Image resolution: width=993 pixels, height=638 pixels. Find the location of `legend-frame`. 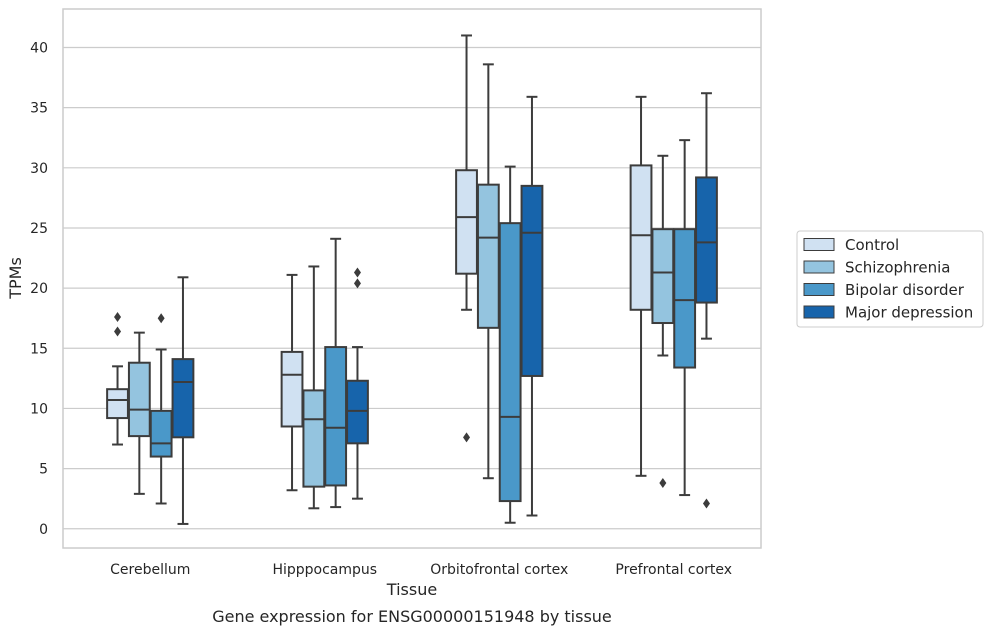

legend-frame is located at coordinates (890, 279).